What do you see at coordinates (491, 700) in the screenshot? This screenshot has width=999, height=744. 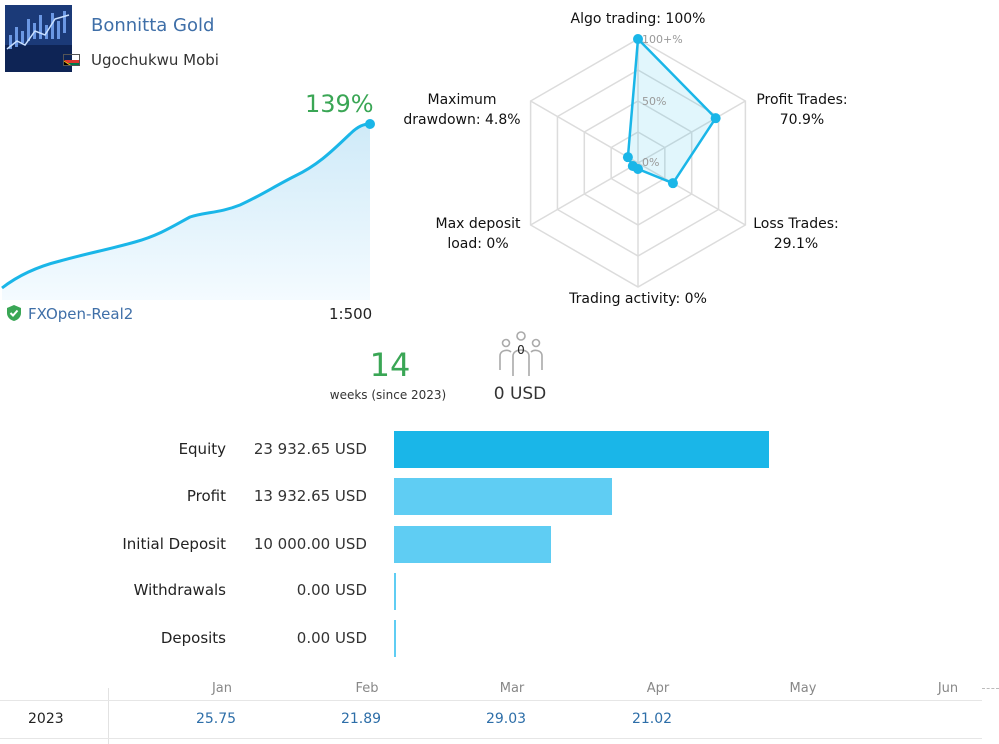 I see `table-divider-top` at bounding box center [491, 700].